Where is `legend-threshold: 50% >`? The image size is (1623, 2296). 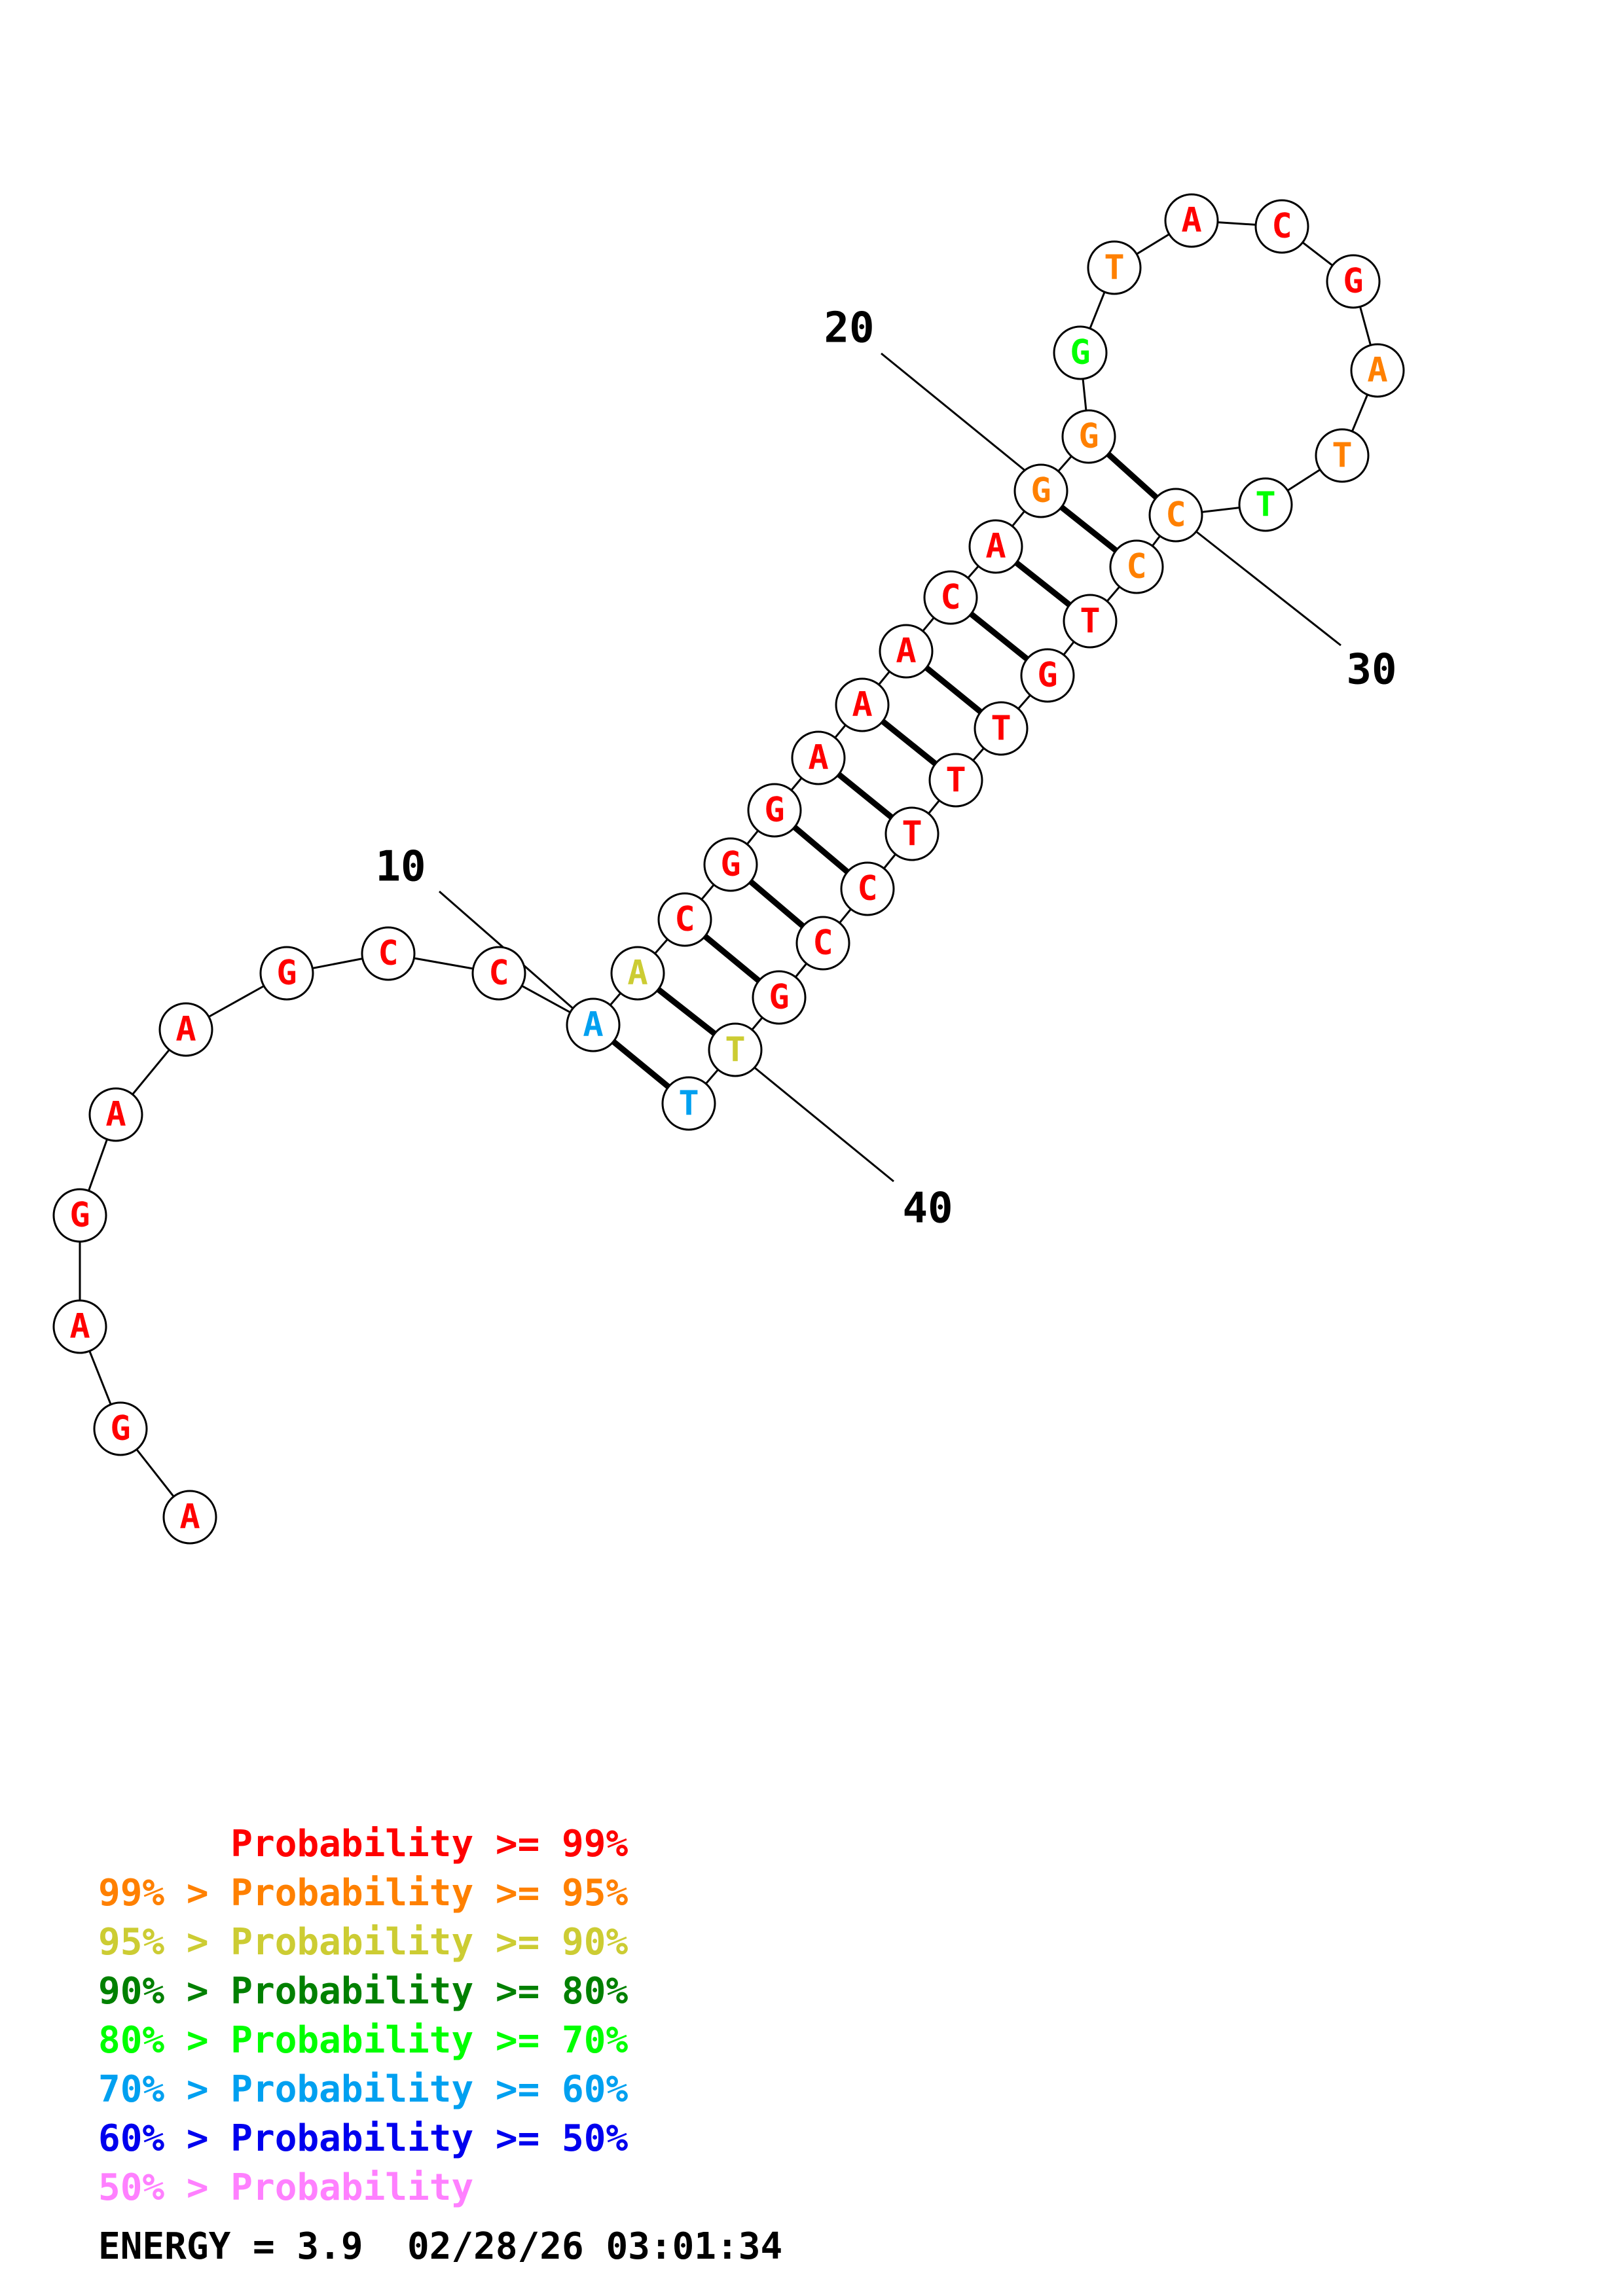
legend-threshold: 50% > is located at coordinates (164, 2187).